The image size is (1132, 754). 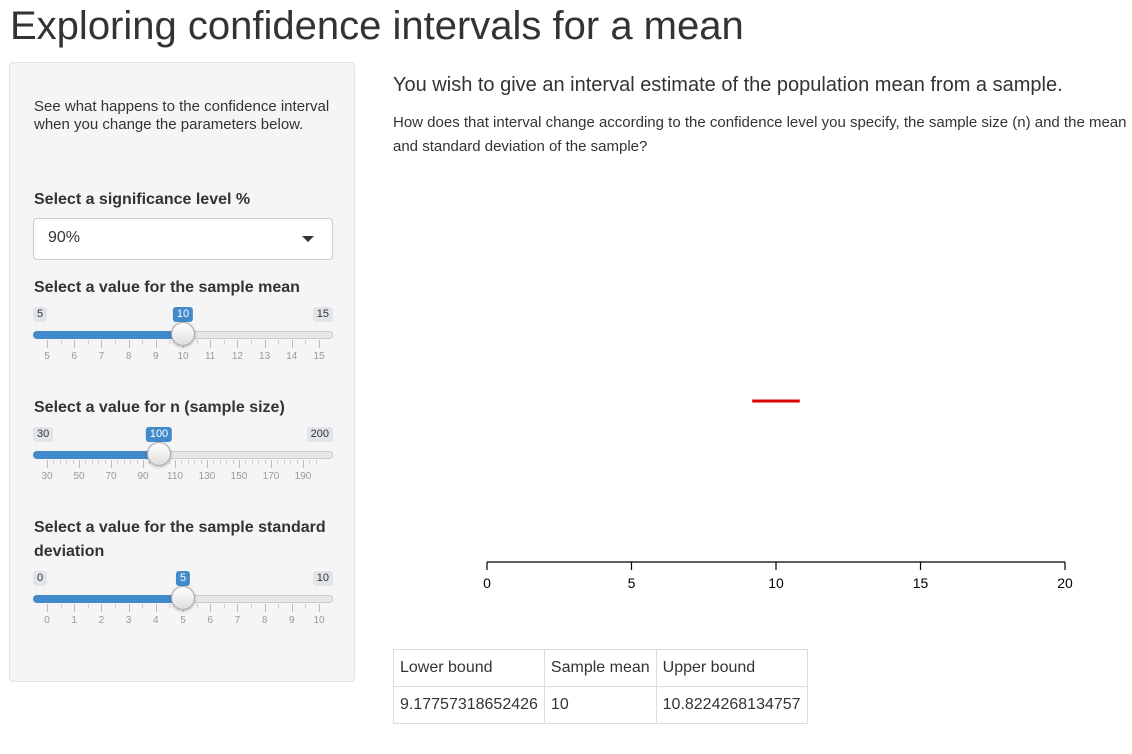 I want to click on slider-tick-label: 50, so click(x=79, y=476).